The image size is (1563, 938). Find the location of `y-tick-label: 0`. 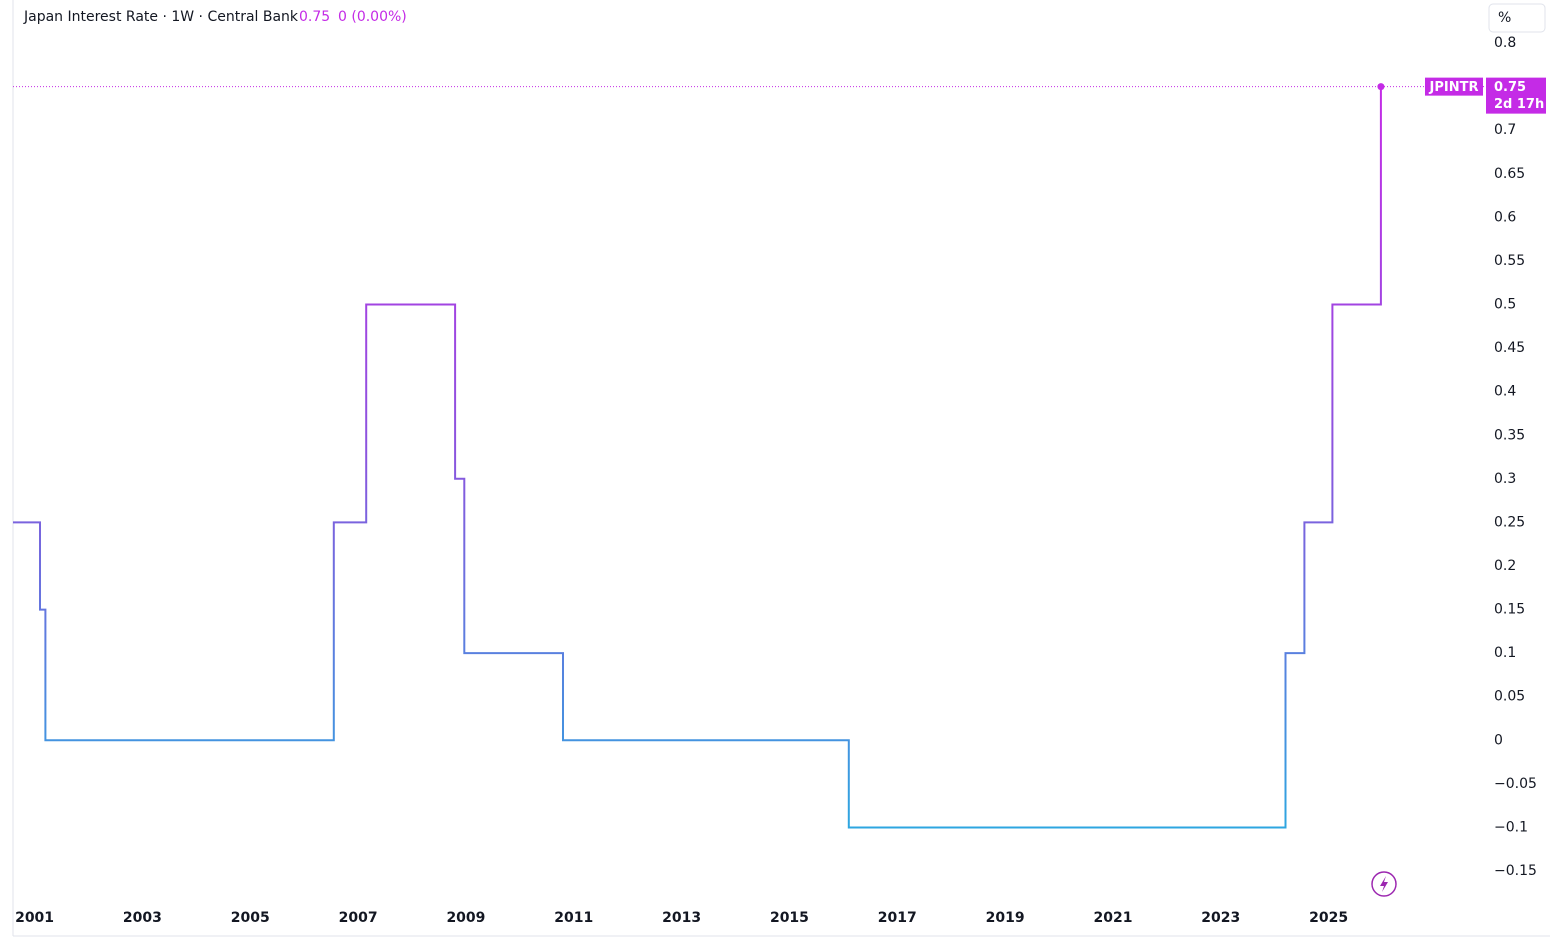

y-tick-label: 0 is located at coordinates (1498, 740).